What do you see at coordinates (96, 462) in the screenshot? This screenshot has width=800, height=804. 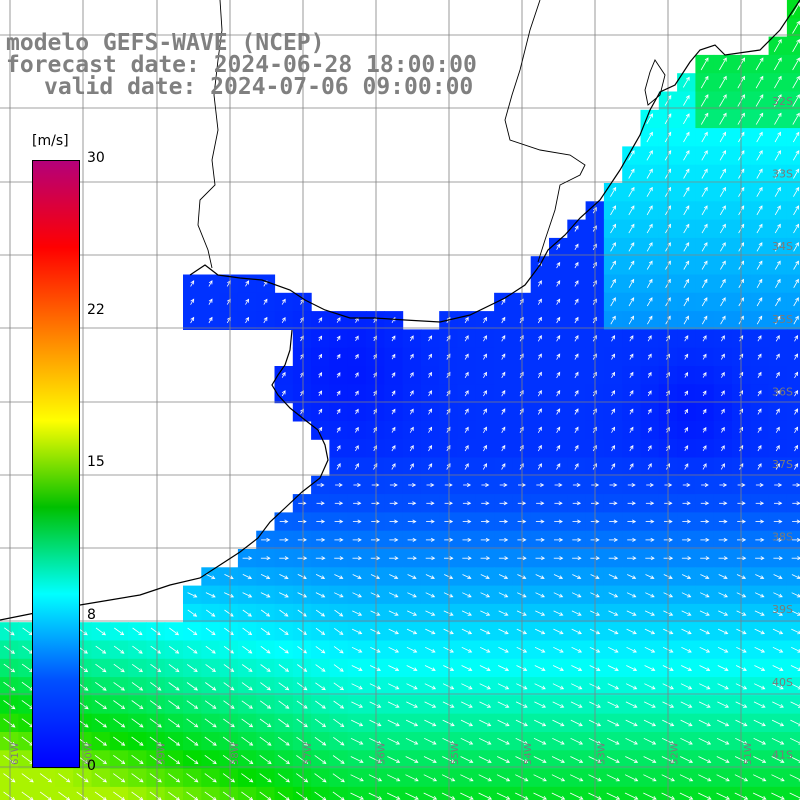 I see `colorbar-tick: 15` at bounding box center [96, 462].